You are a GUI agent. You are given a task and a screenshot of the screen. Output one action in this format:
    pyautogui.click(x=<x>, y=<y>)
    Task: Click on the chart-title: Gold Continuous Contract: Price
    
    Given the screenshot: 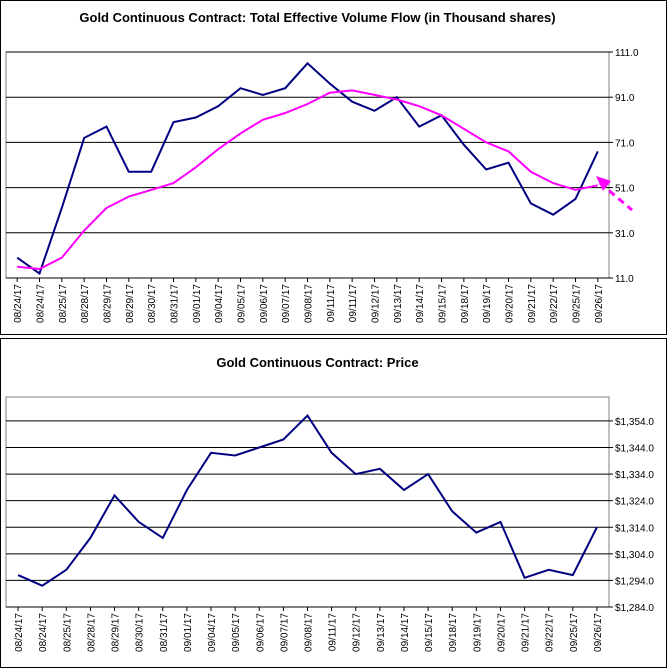 What is the action you would take?
    pyautogui.click(x=317, y=362)
    